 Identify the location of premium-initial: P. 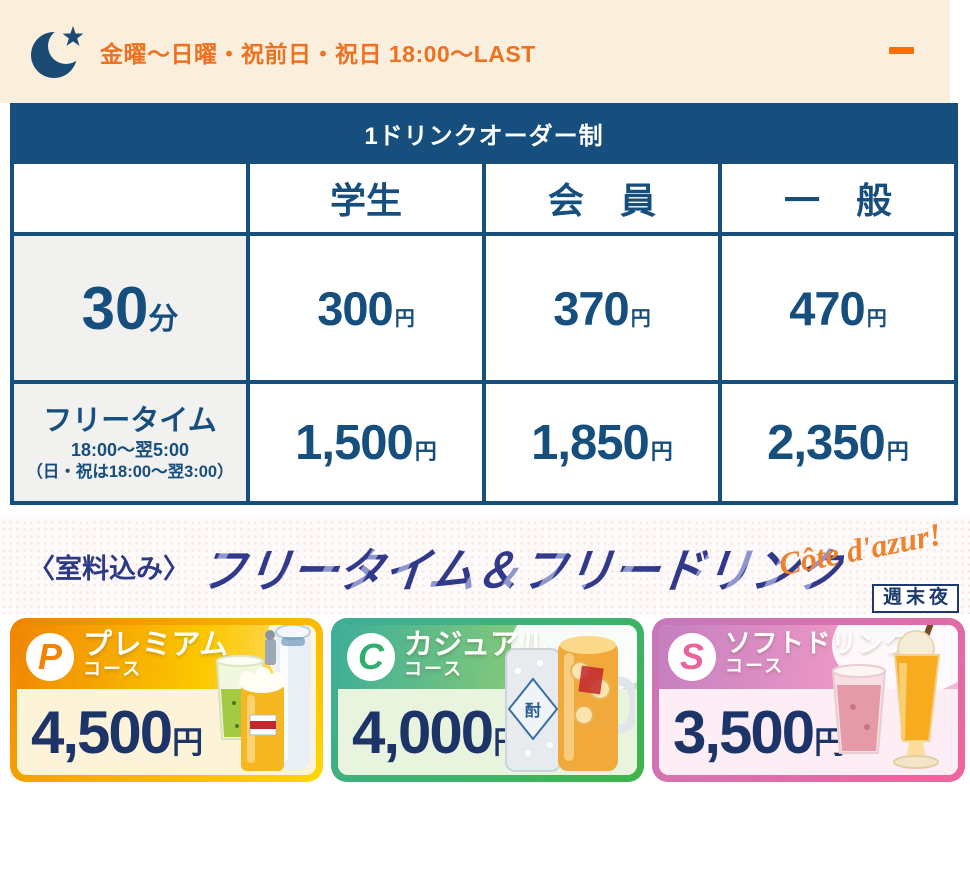
(49, 656).